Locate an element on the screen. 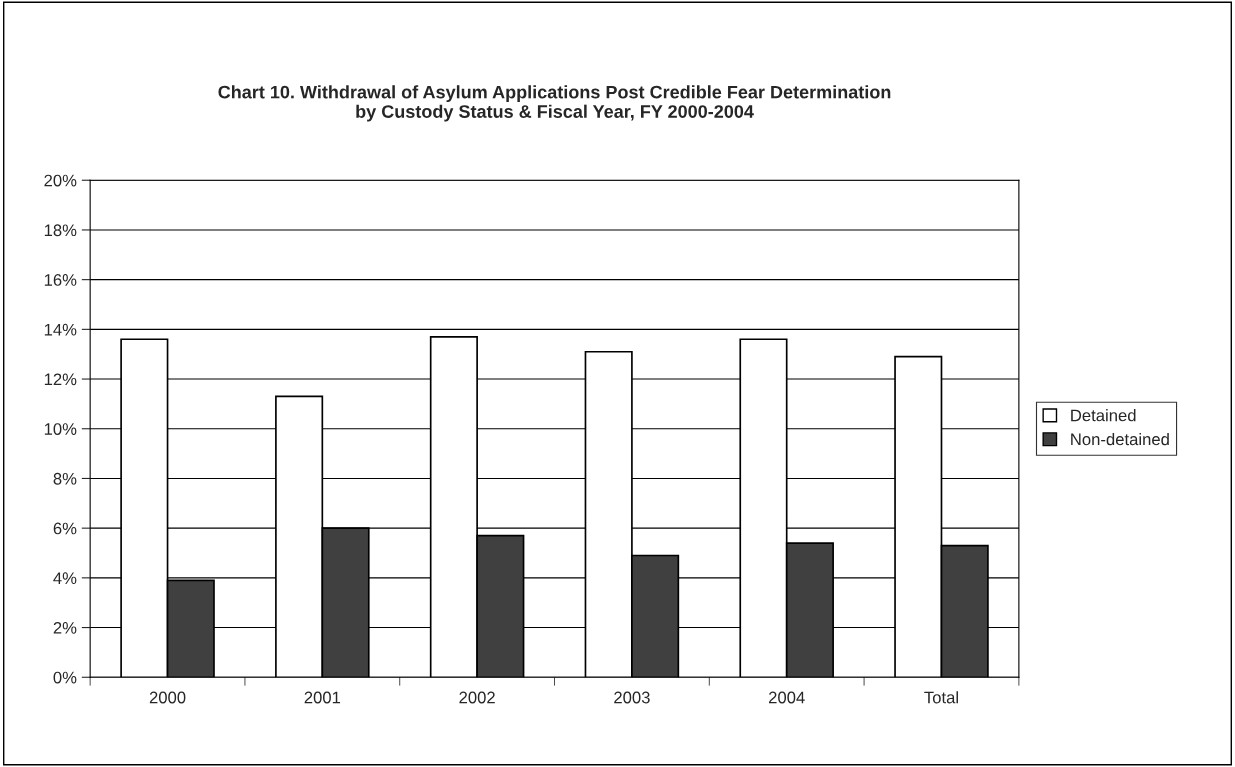 The image size is (1235, 767). legend-label: Detained is located at coordinates (1103, 415).